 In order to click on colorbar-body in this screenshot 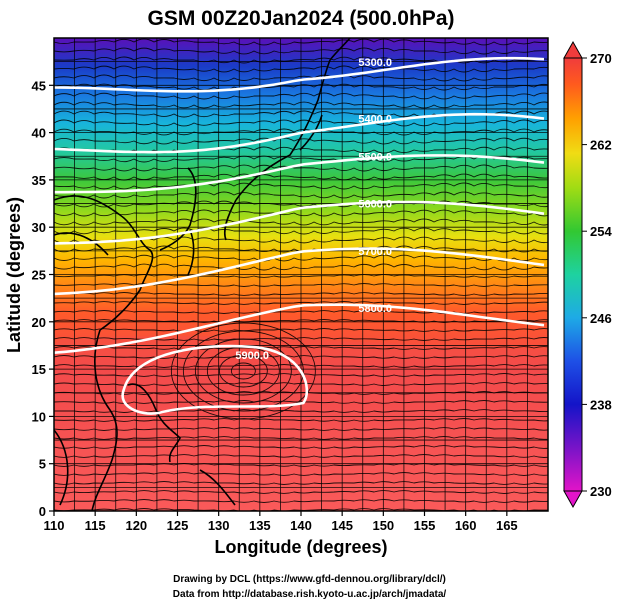, I will do `click(573, 274)`.